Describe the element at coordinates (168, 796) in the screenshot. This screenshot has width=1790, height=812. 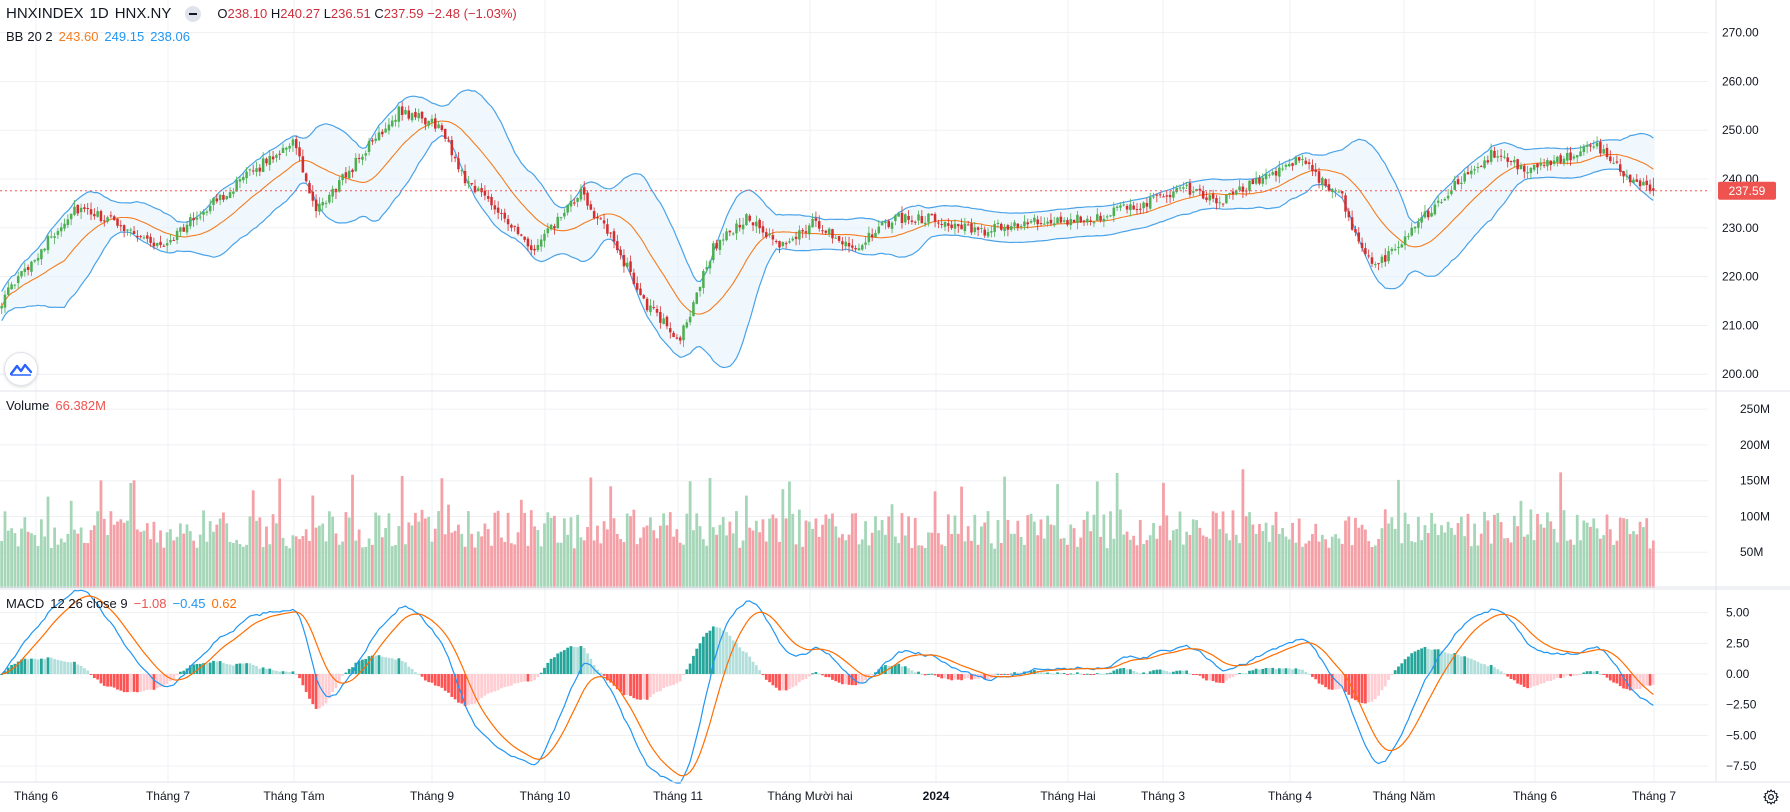
I see `time-axis-tick-label: Tháng 7` at that location.